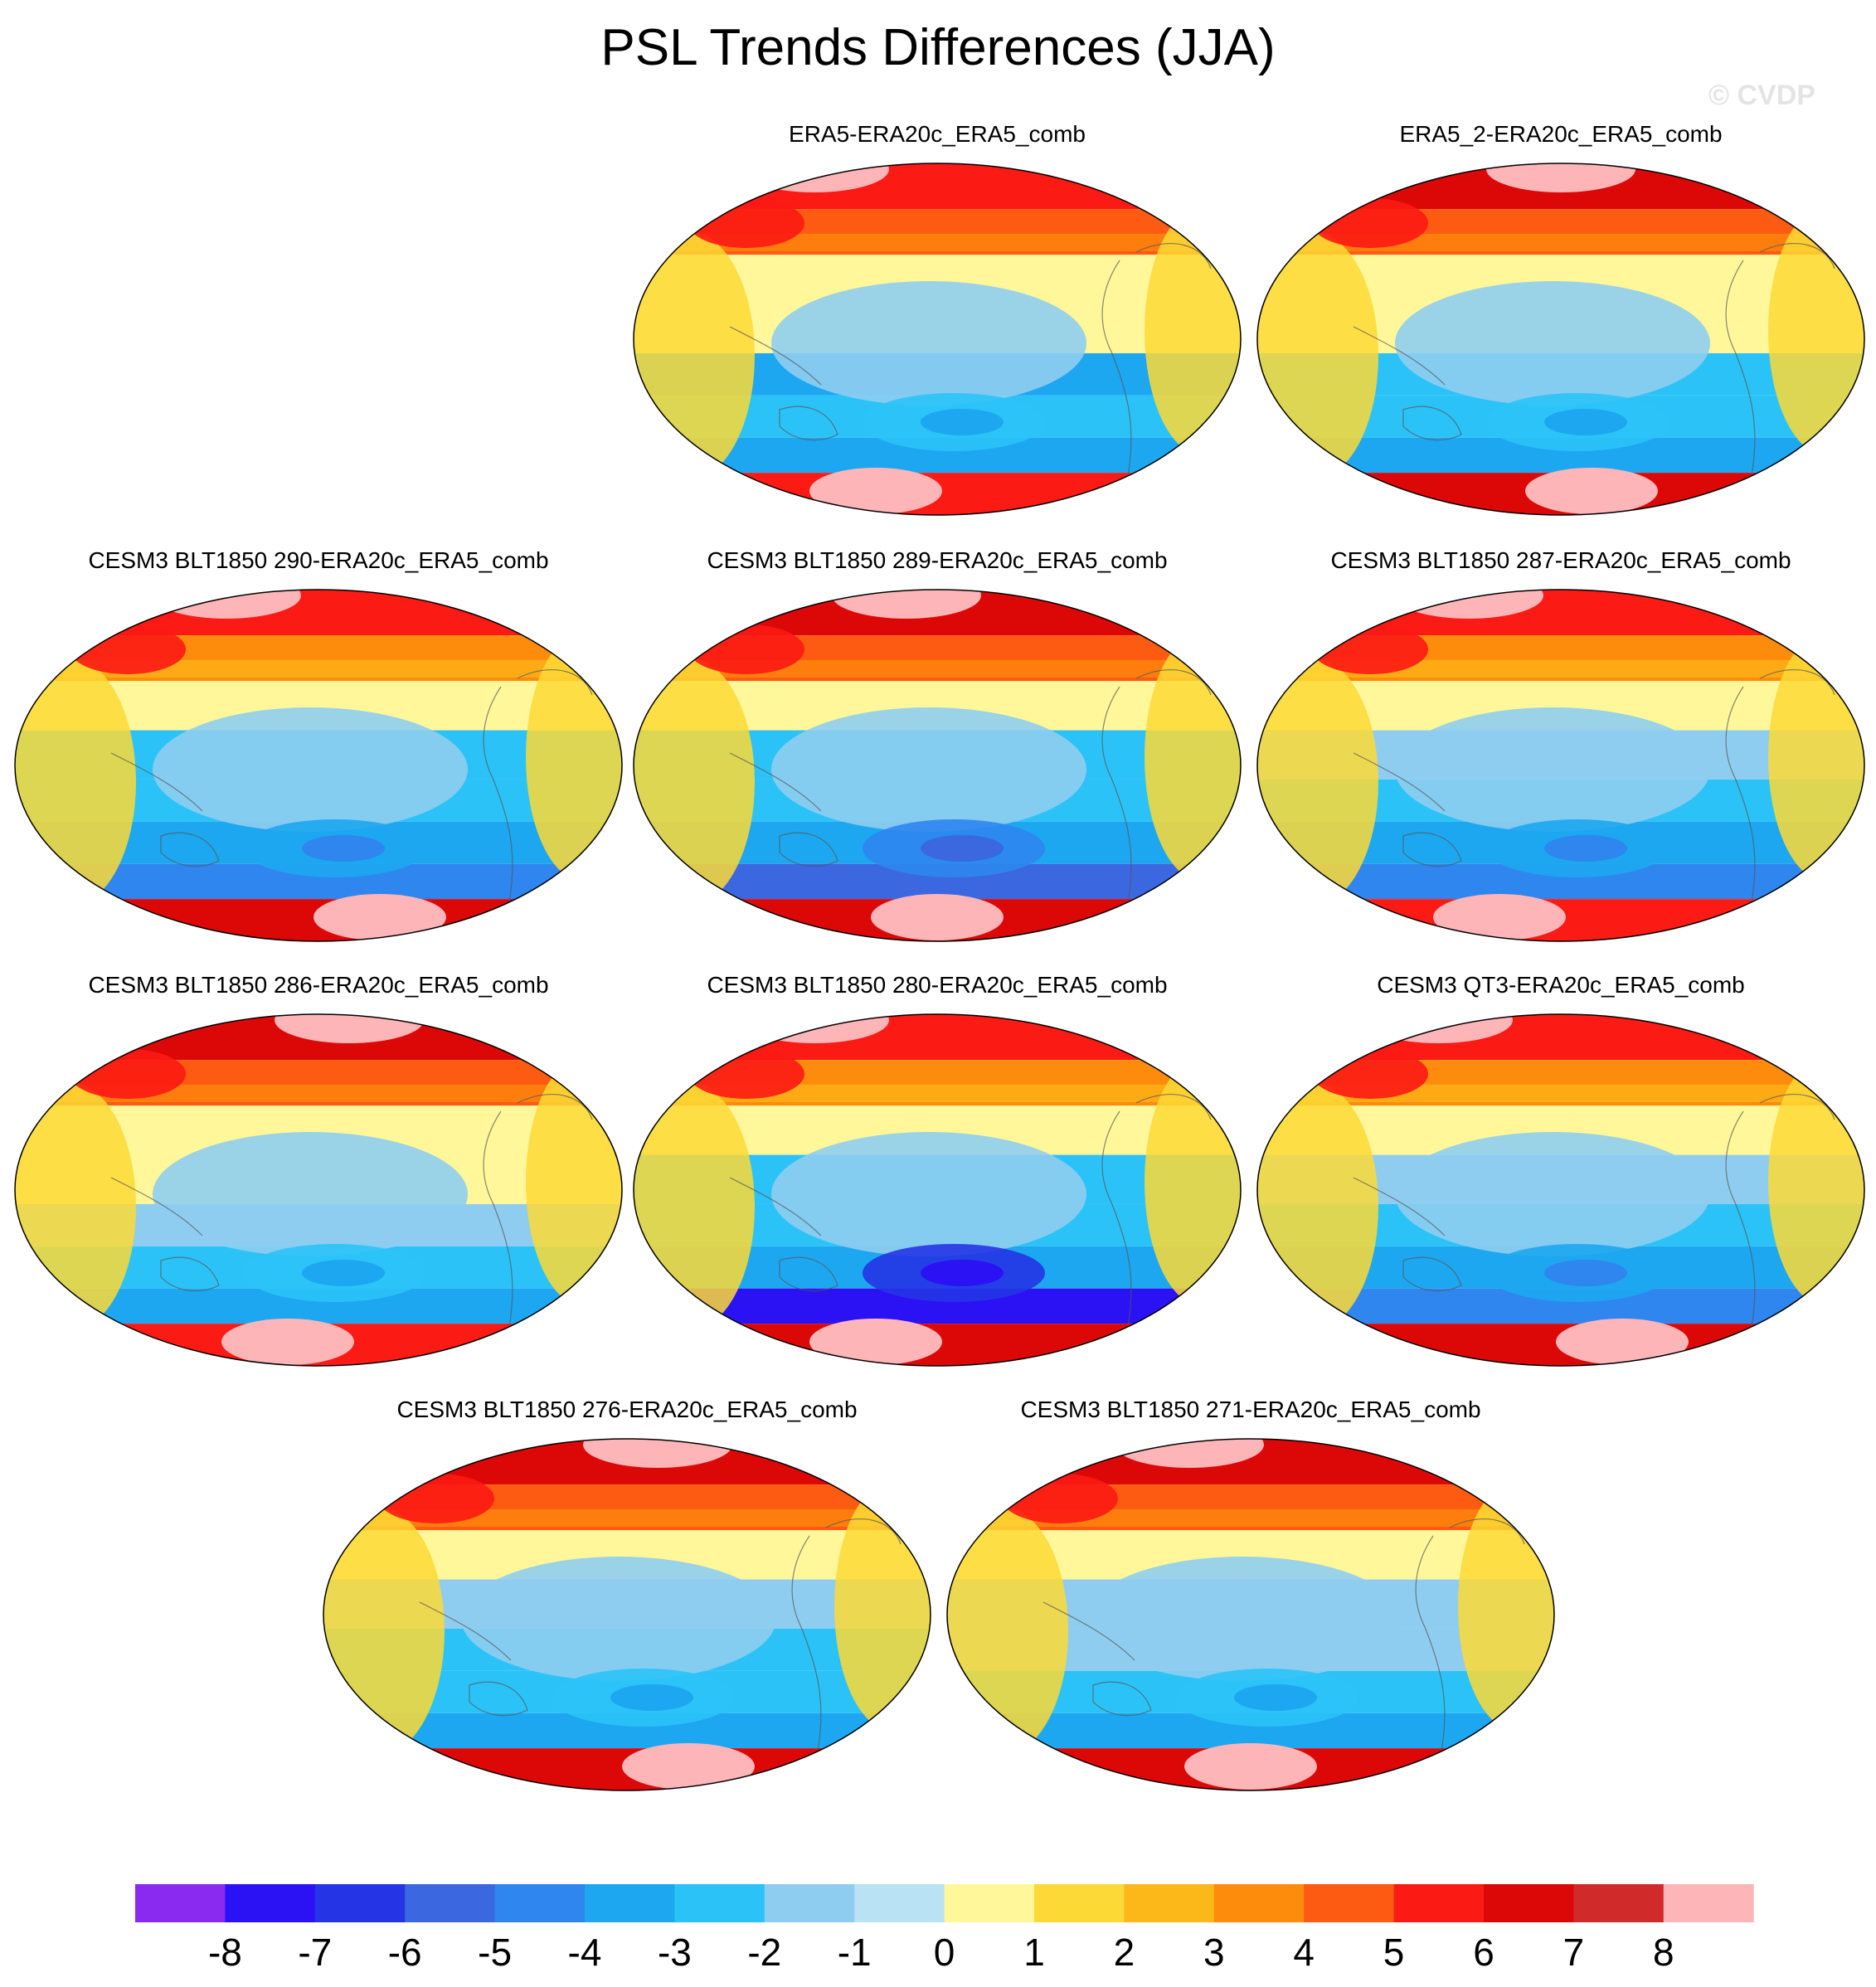 This screenshot has height=1987, width=1876. Describe the element at coordinates (855, 1952) in the screenshot. I see `colorbar-tick-label: -1` at that location.